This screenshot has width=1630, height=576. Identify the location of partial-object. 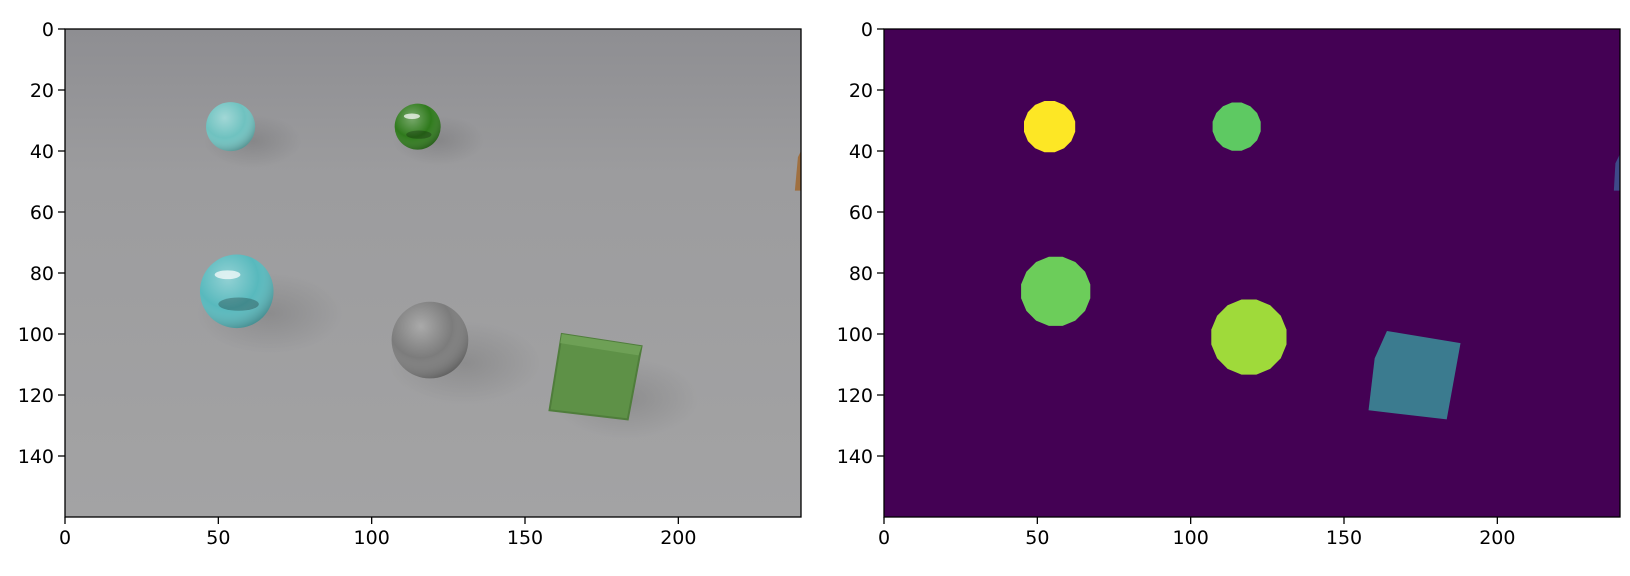
(797, 171).